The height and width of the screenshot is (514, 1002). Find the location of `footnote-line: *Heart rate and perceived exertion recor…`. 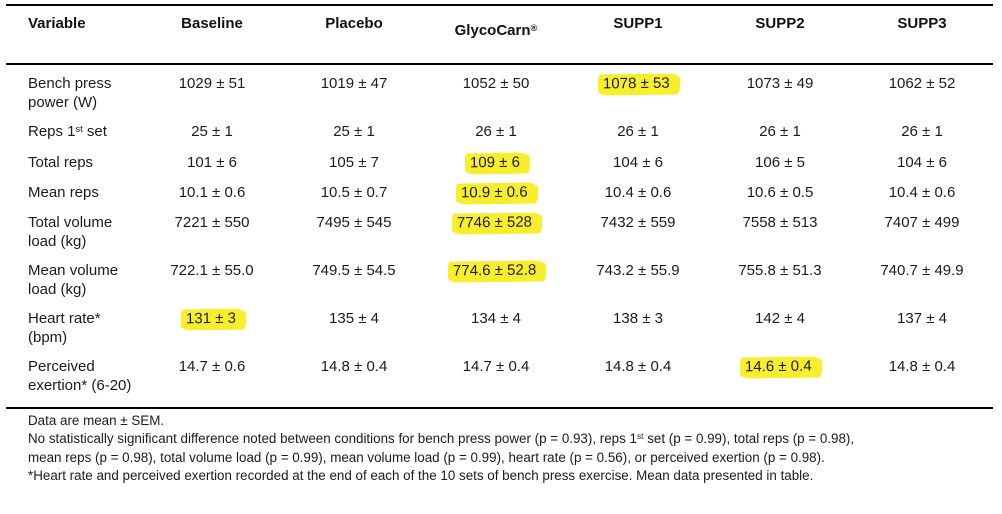

footnote-line: *Heart rate and perceived exertion recor… is located at coordinates (421, 475).